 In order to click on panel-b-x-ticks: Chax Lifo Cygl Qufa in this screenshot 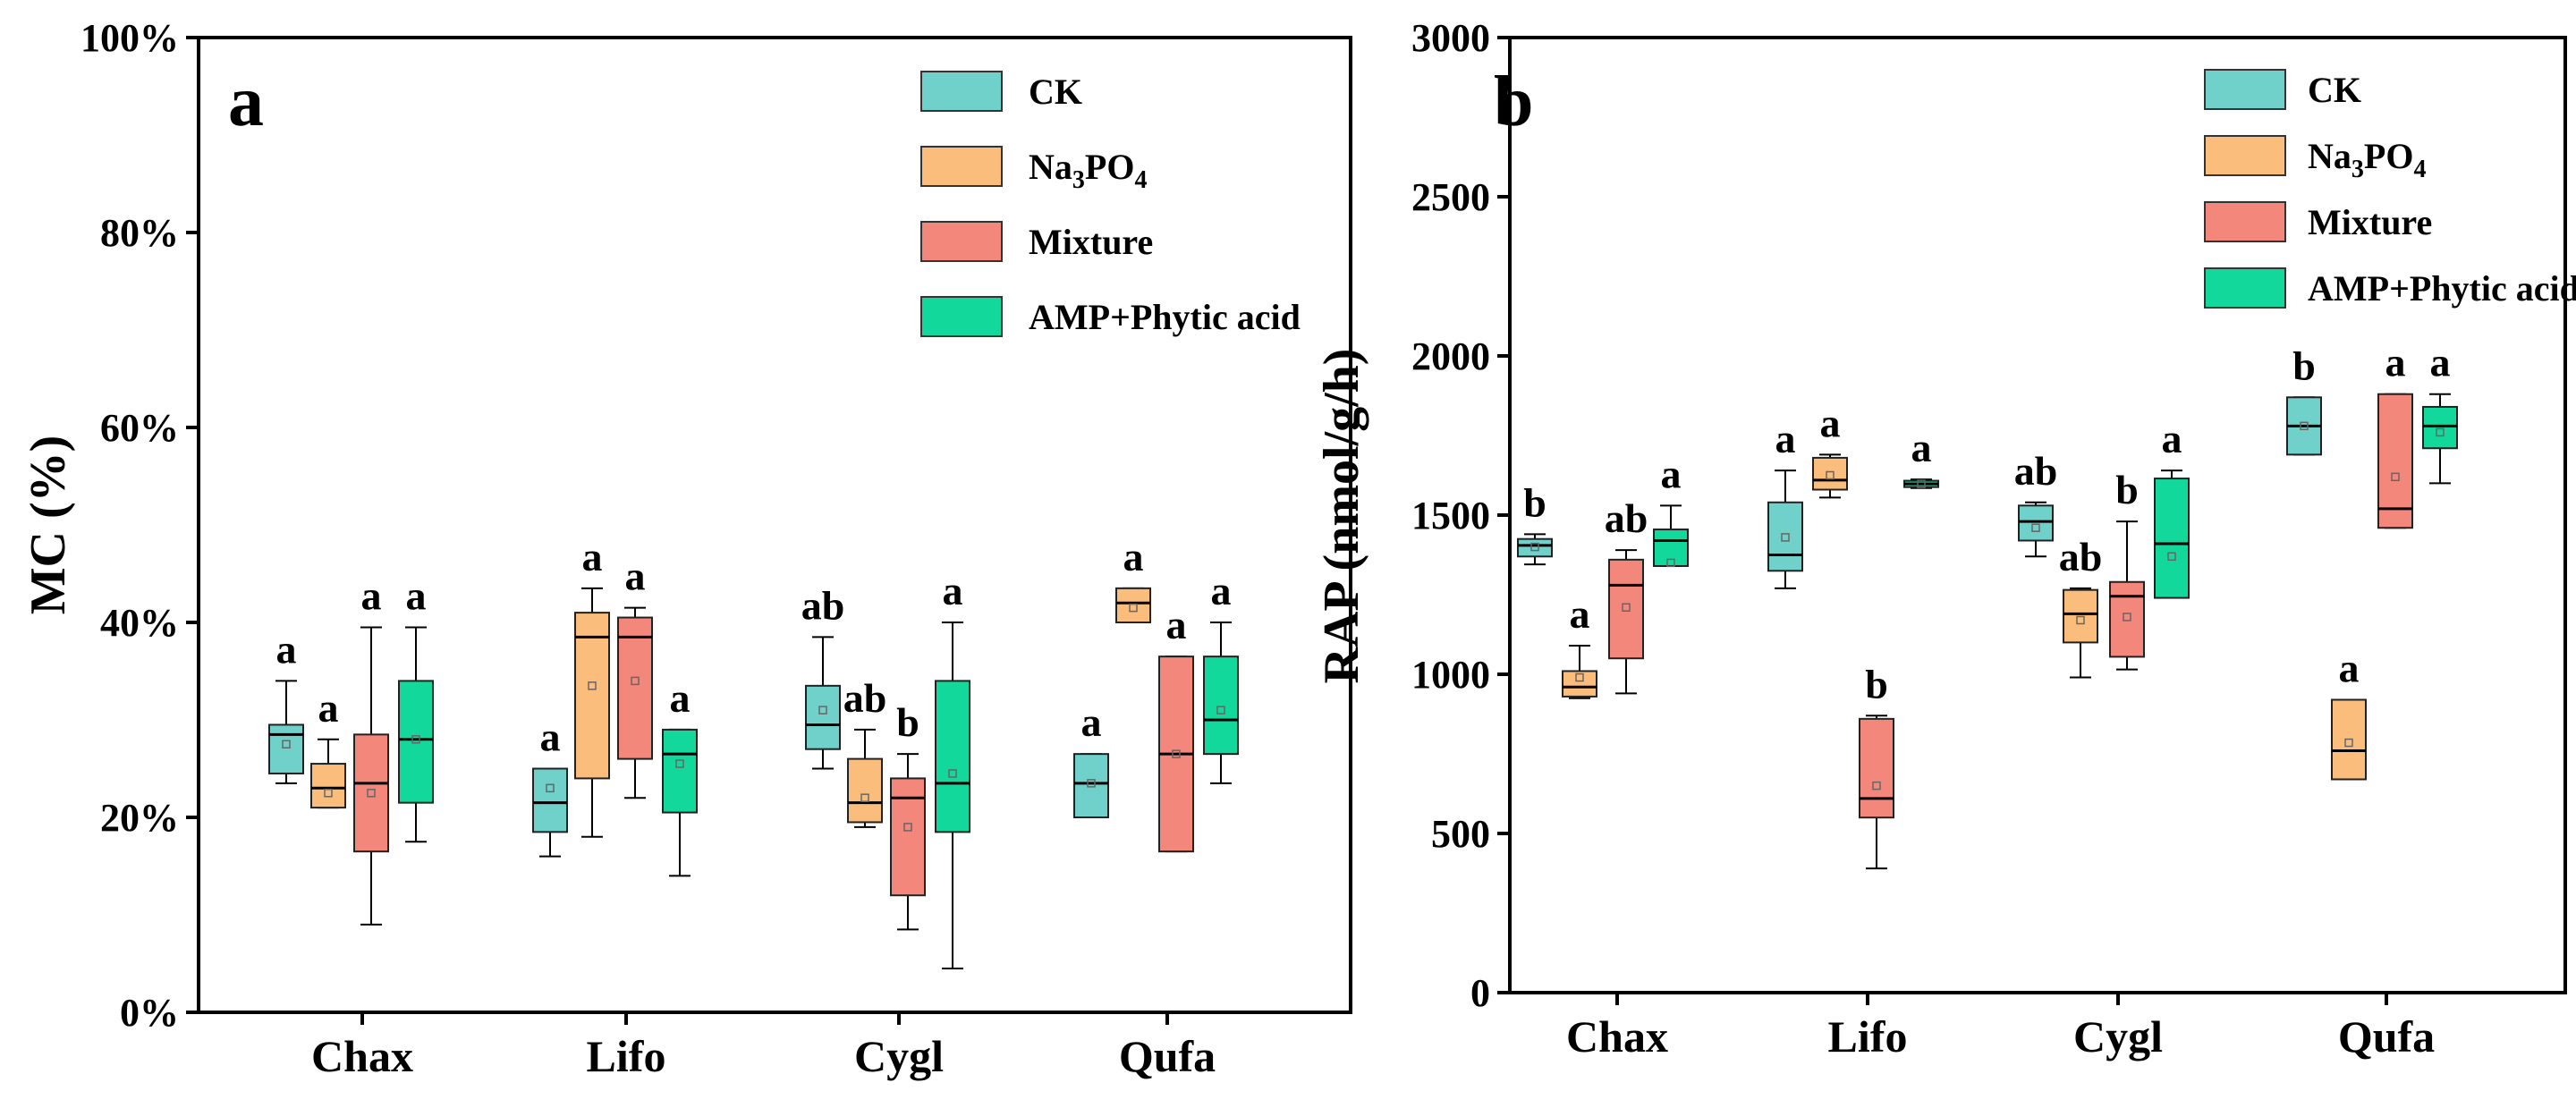, I will do `click(2000, 1027)`.